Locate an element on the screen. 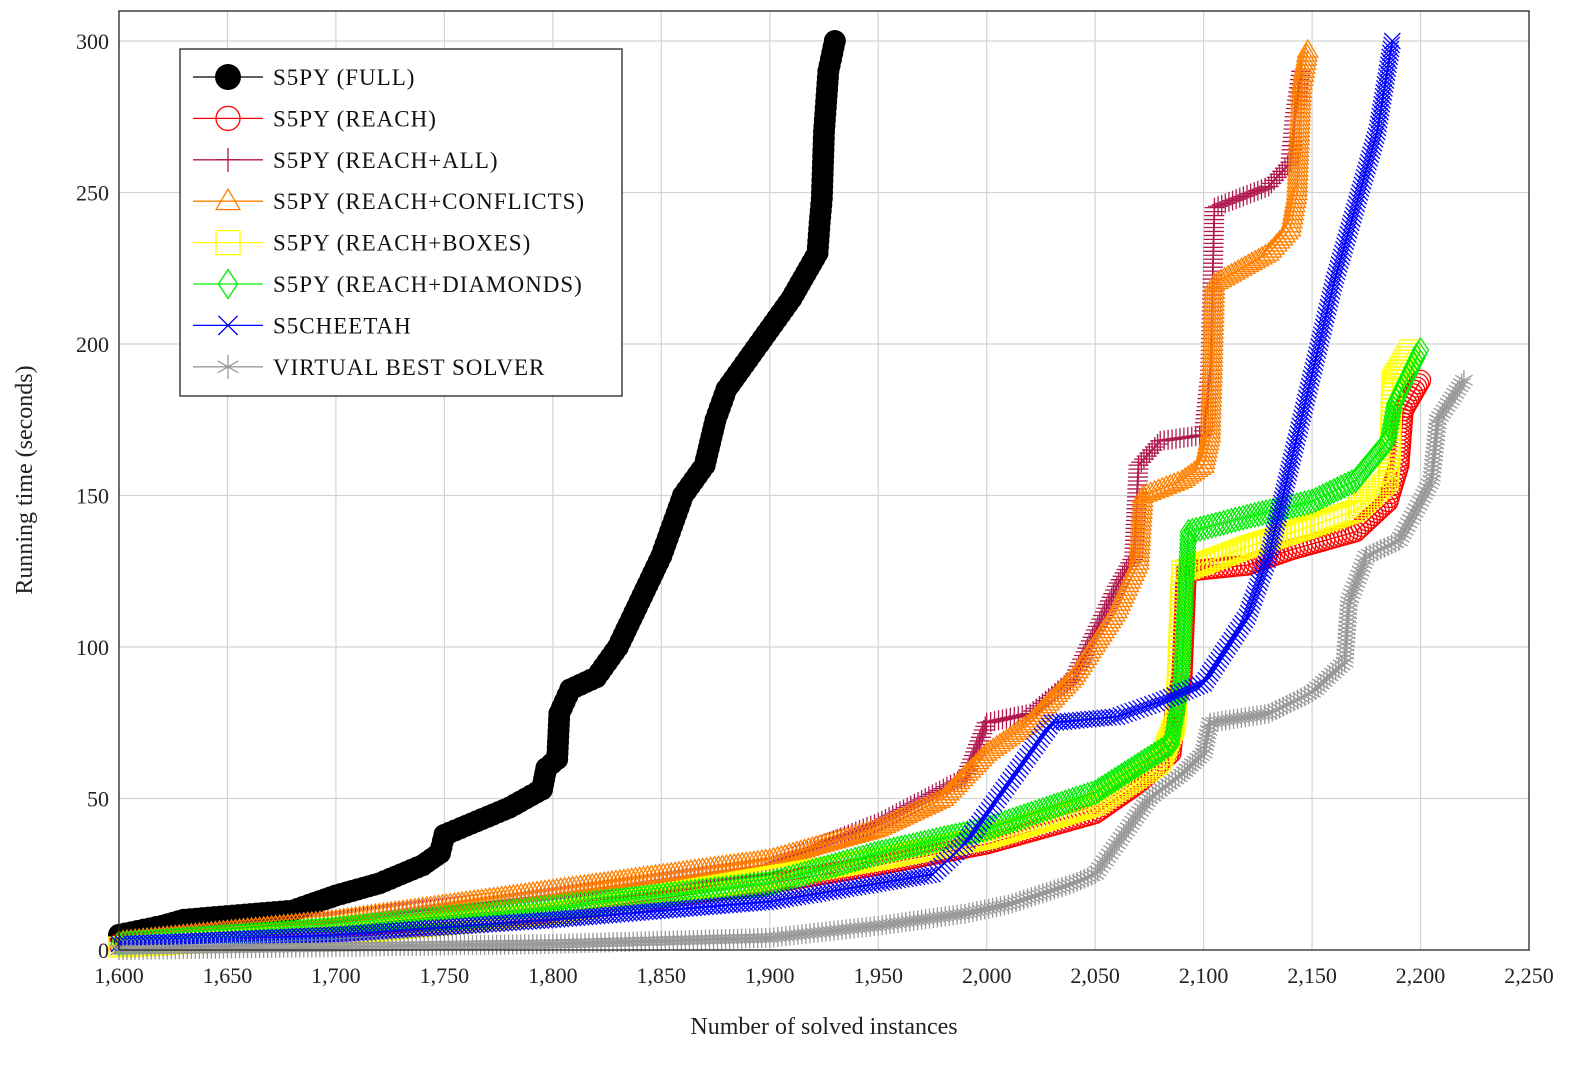  y-tick-label: 200 is located at coordinates (92, 344).